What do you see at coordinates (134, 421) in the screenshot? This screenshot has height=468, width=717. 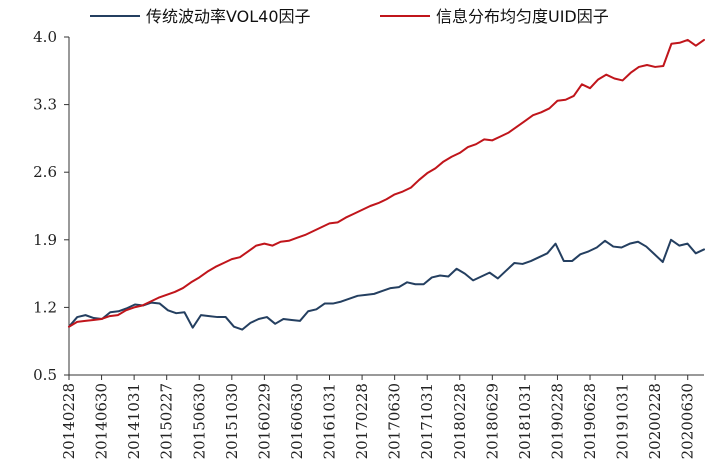 I see `x-tick-label: 20141031` at bounding box center [134, 421].